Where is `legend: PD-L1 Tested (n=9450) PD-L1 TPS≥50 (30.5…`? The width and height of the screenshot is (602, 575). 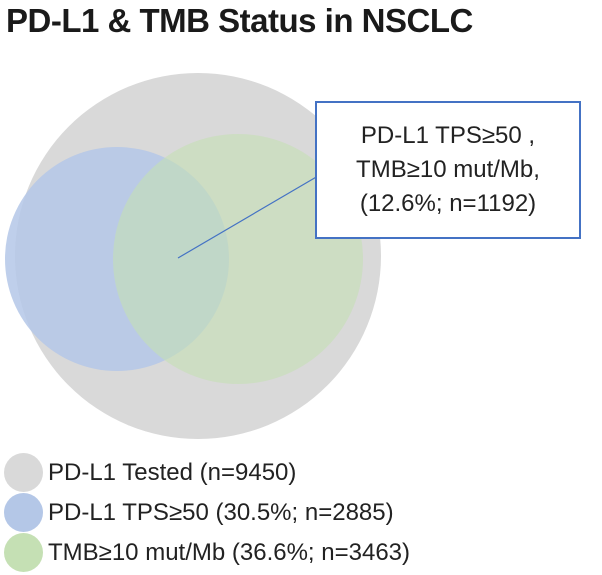 legend: PD-L1 Tested (n=9450) PD-L1 TPS≥50 (30.5… is located at coordinates (207, 513).